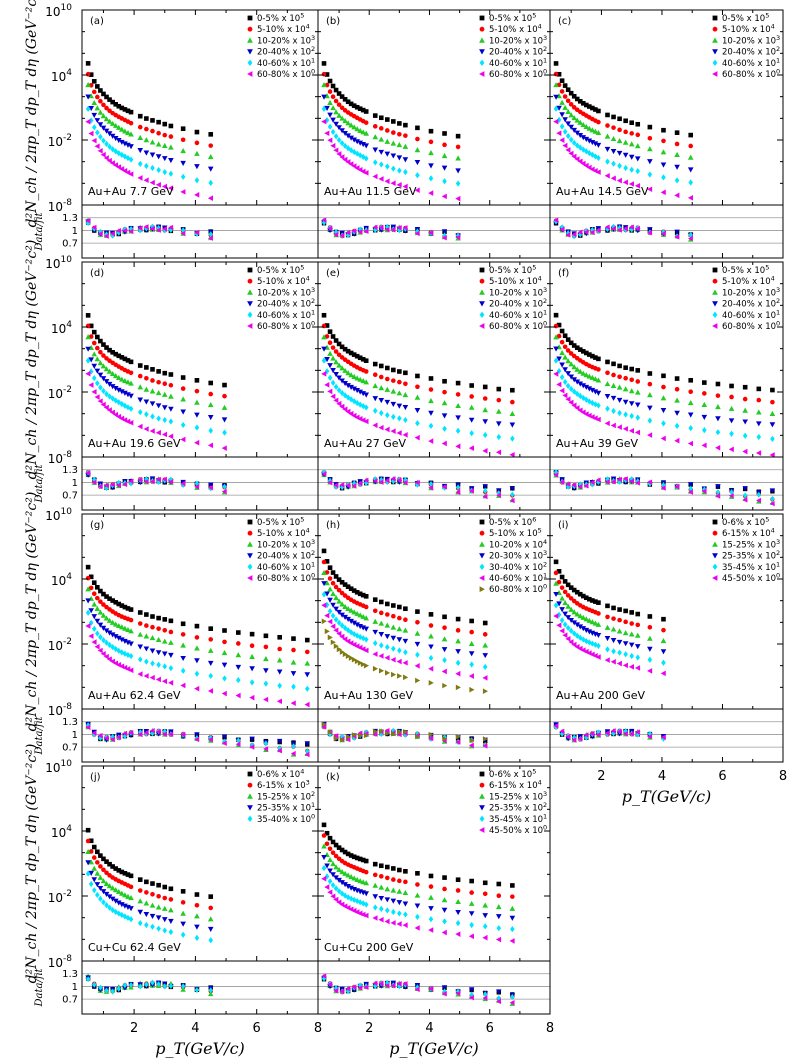  I want to click on y-tick-label: 10-2, so click(60, 645).